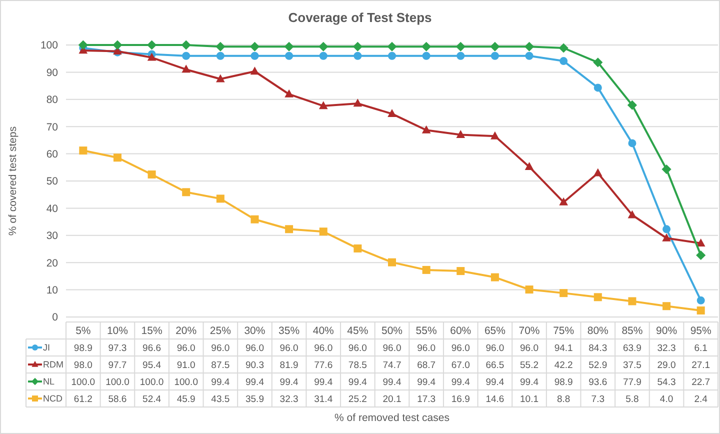 The width and height of the screenshot is (720, 434). I want to click on data-label: 7.3, so click(598, 399).